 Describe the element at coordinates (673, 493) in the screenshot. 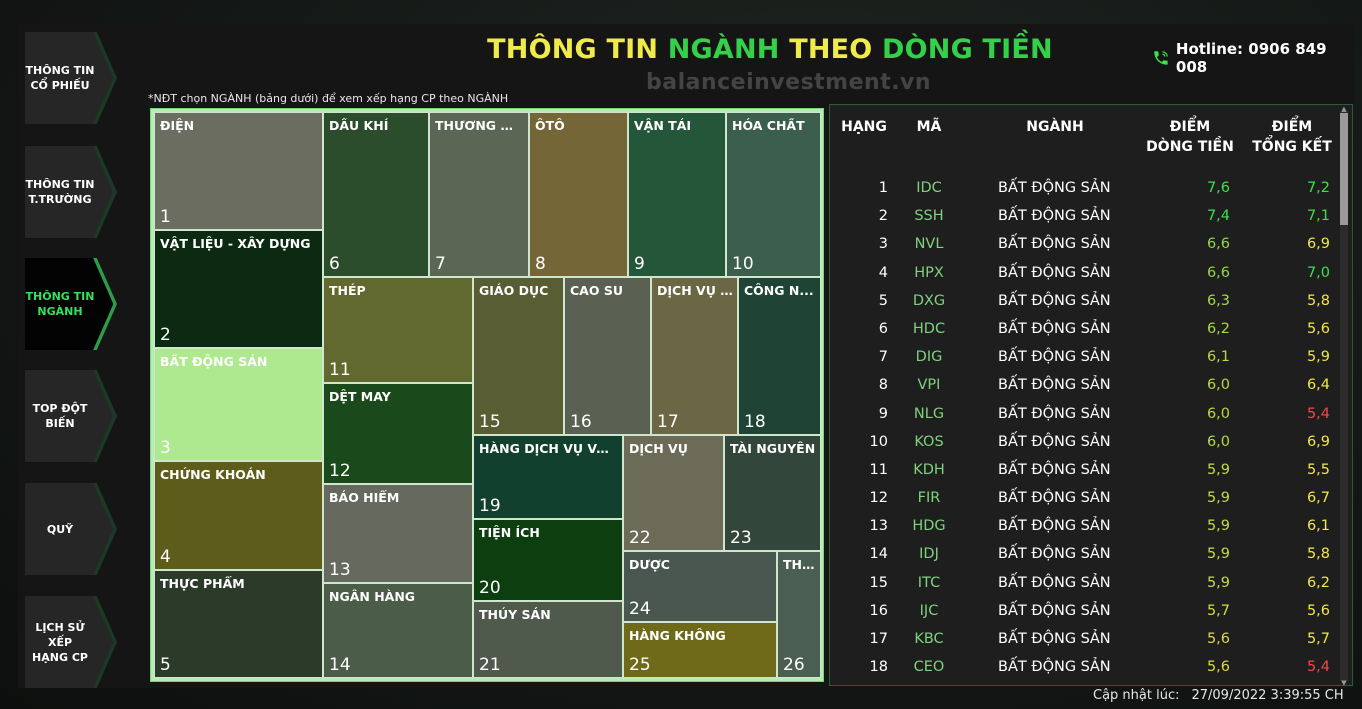

I see `treemap-tile: DỊCH VỤ 22` at that location.